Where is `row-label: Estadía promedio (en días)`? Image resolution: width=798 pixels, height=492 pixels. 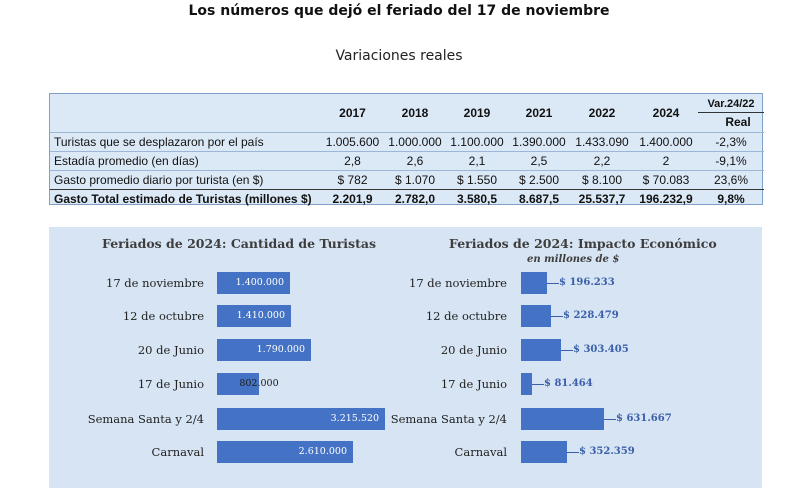 row-label: Estadía promedio (en días) is located at coordinates (185, 160).